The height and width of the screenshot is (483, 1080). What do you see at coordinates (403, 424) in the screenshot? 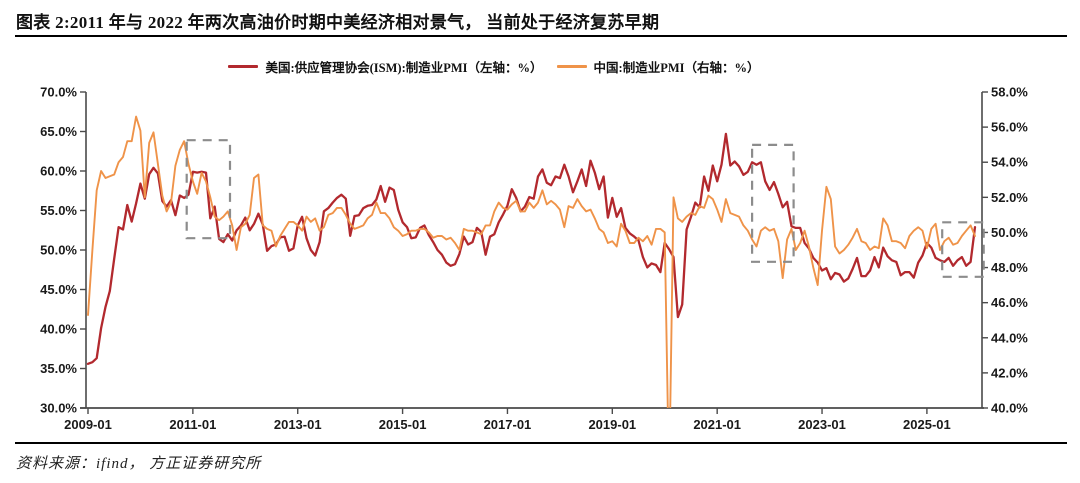
I see `x-axis-tick-label: 2015-01` at bounding box center [403, 424].